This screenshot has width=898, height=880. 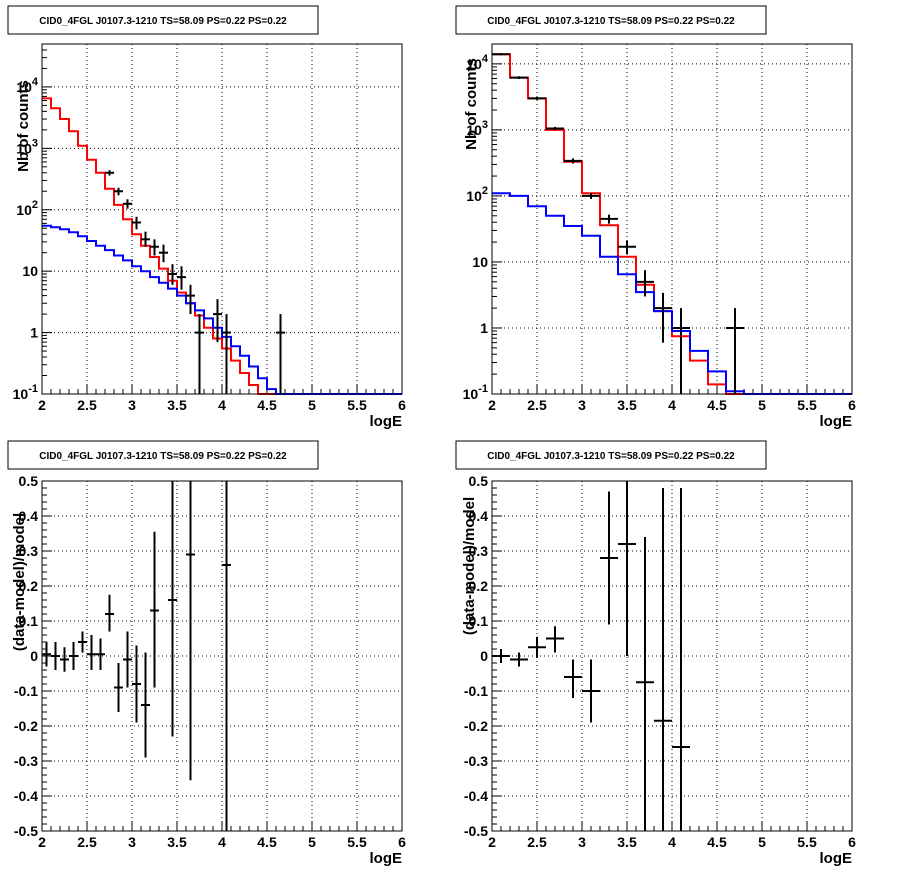 What do you see at coordinates (26, 761) in the screenshot?
I see `y-tick-label: -0.3` at bounding box center [26, 761].